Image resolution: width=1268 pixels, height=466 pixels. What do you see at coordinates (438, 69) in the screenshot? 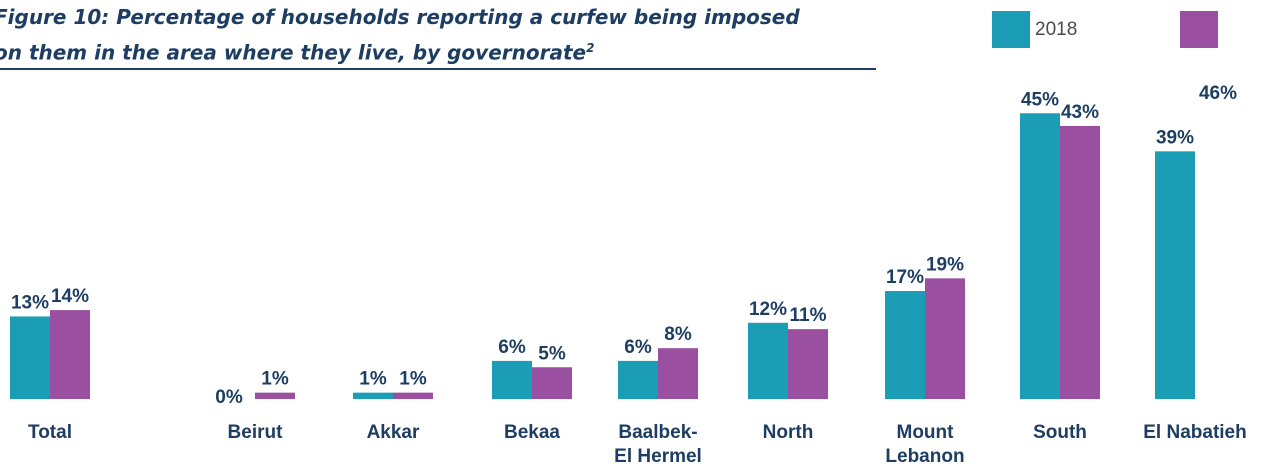
I see `title-underline` at bounding box center [438, 69].